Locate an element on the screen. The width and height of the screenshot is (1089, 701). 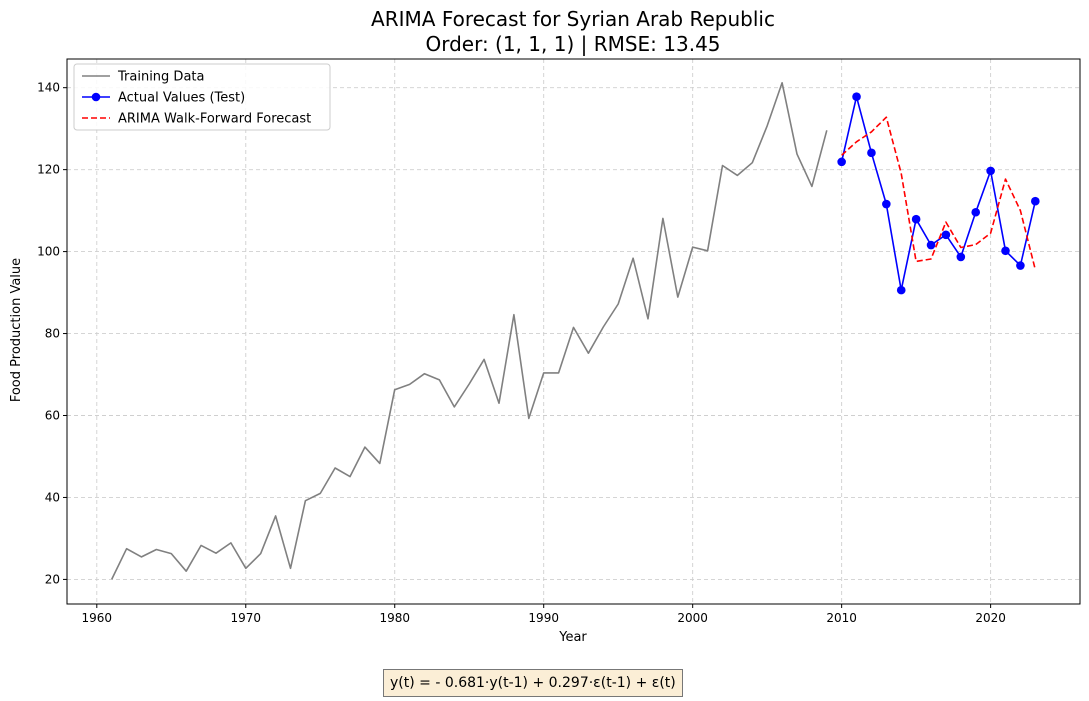
y-tick-label: 100 is located at coordinates (48, 252).